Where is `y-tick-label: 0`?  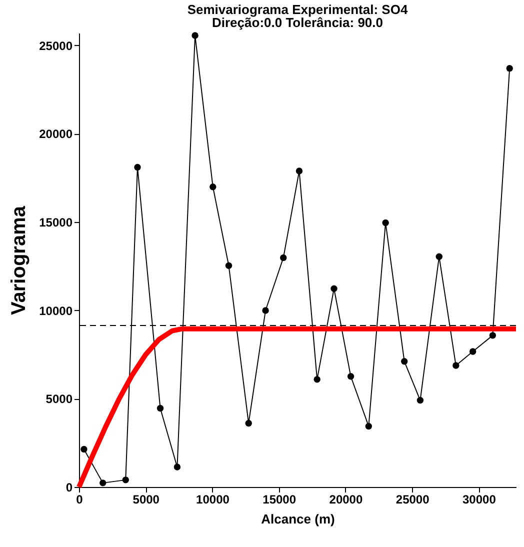
y-tick-label: 0 is located at coordinates (69, 487).